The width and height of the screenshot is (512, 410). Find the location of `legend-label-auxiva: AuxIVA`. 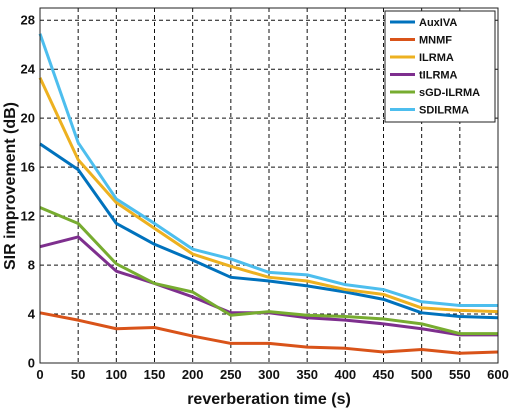

legend-label-auxiva: AuxIVA is located at coordinates (438, 23).